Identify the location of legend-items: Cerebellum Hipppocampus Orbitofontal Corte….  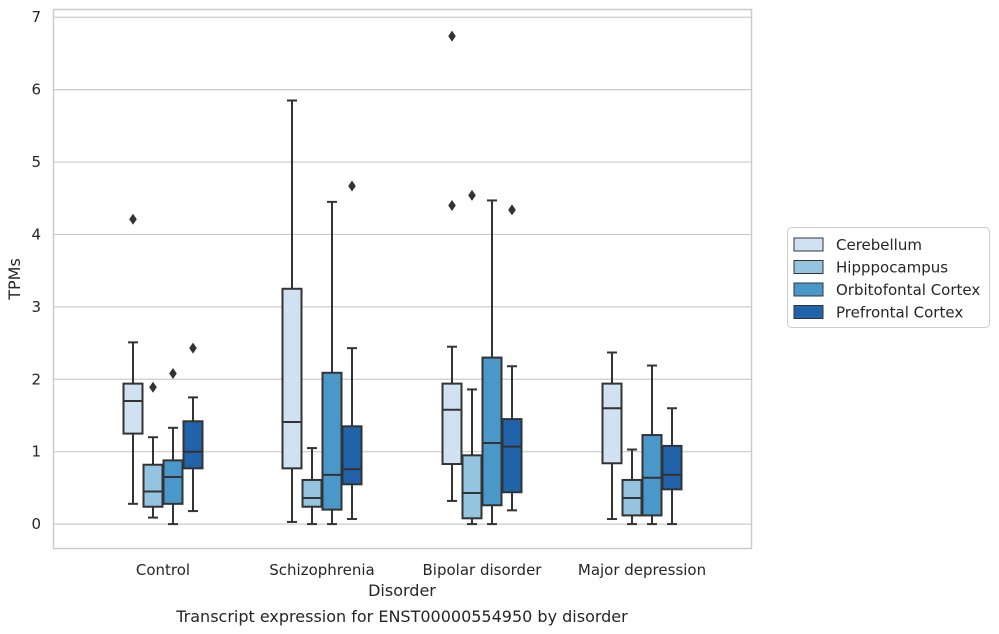
(886, 279).